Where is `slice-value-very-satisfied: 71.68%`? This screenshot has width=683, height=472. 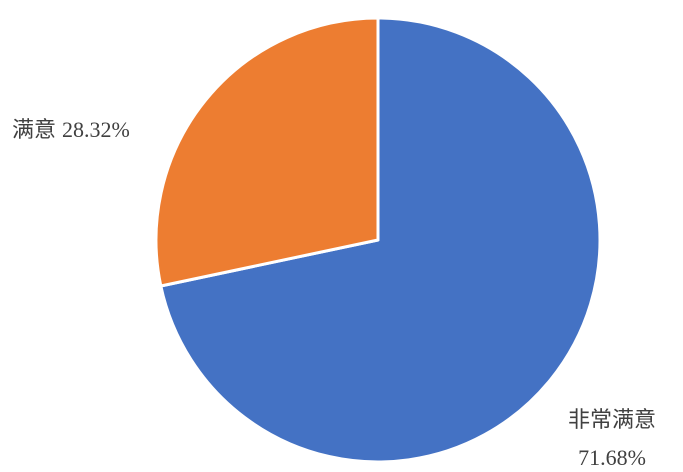
slice-value-very-satisfied: 71.68% is located at coordinates (612, 457).